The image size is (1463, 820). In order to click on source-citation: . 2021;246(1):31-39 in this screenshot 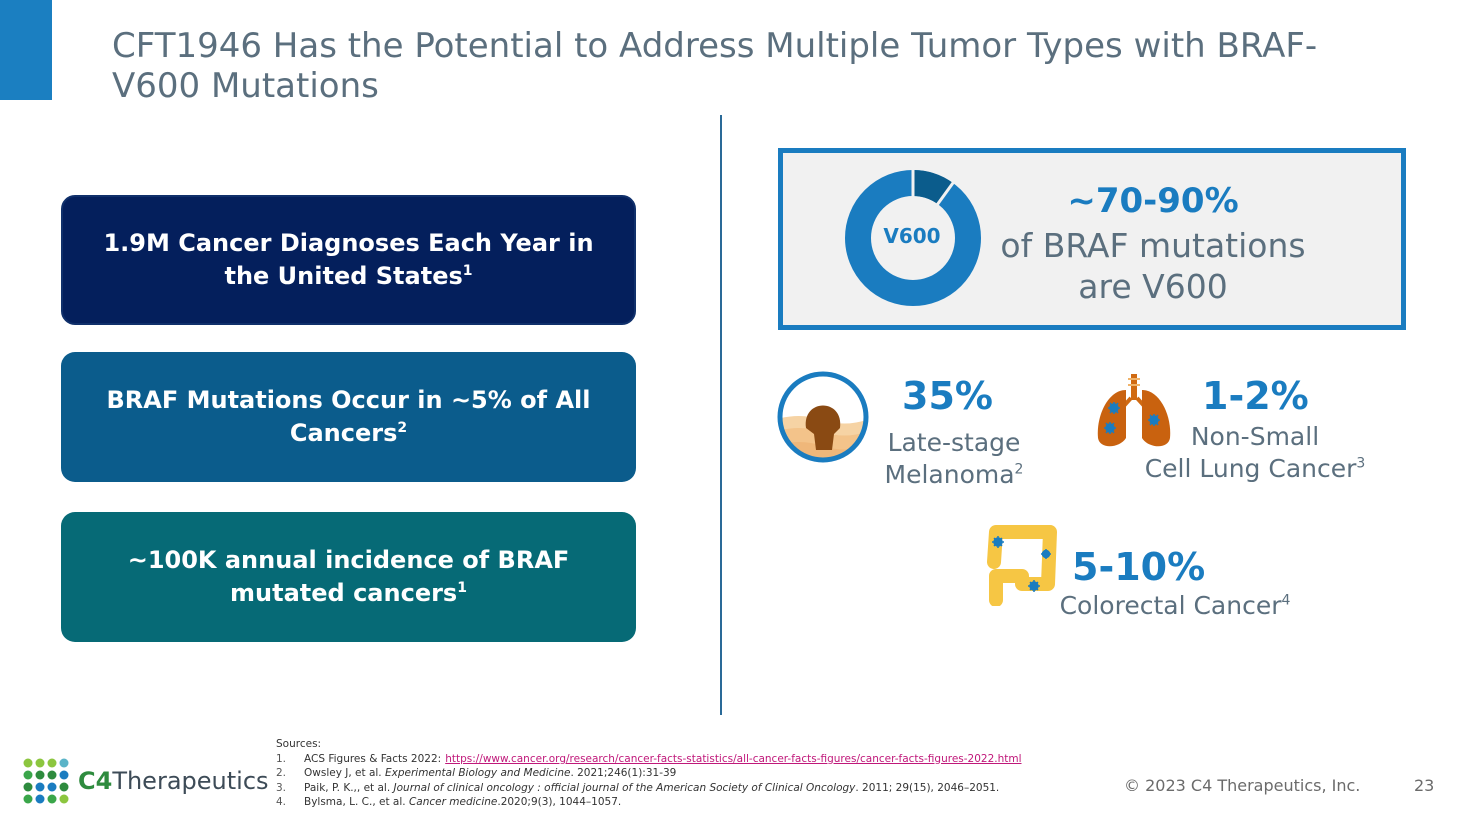, I will do `click(623, 773)`.